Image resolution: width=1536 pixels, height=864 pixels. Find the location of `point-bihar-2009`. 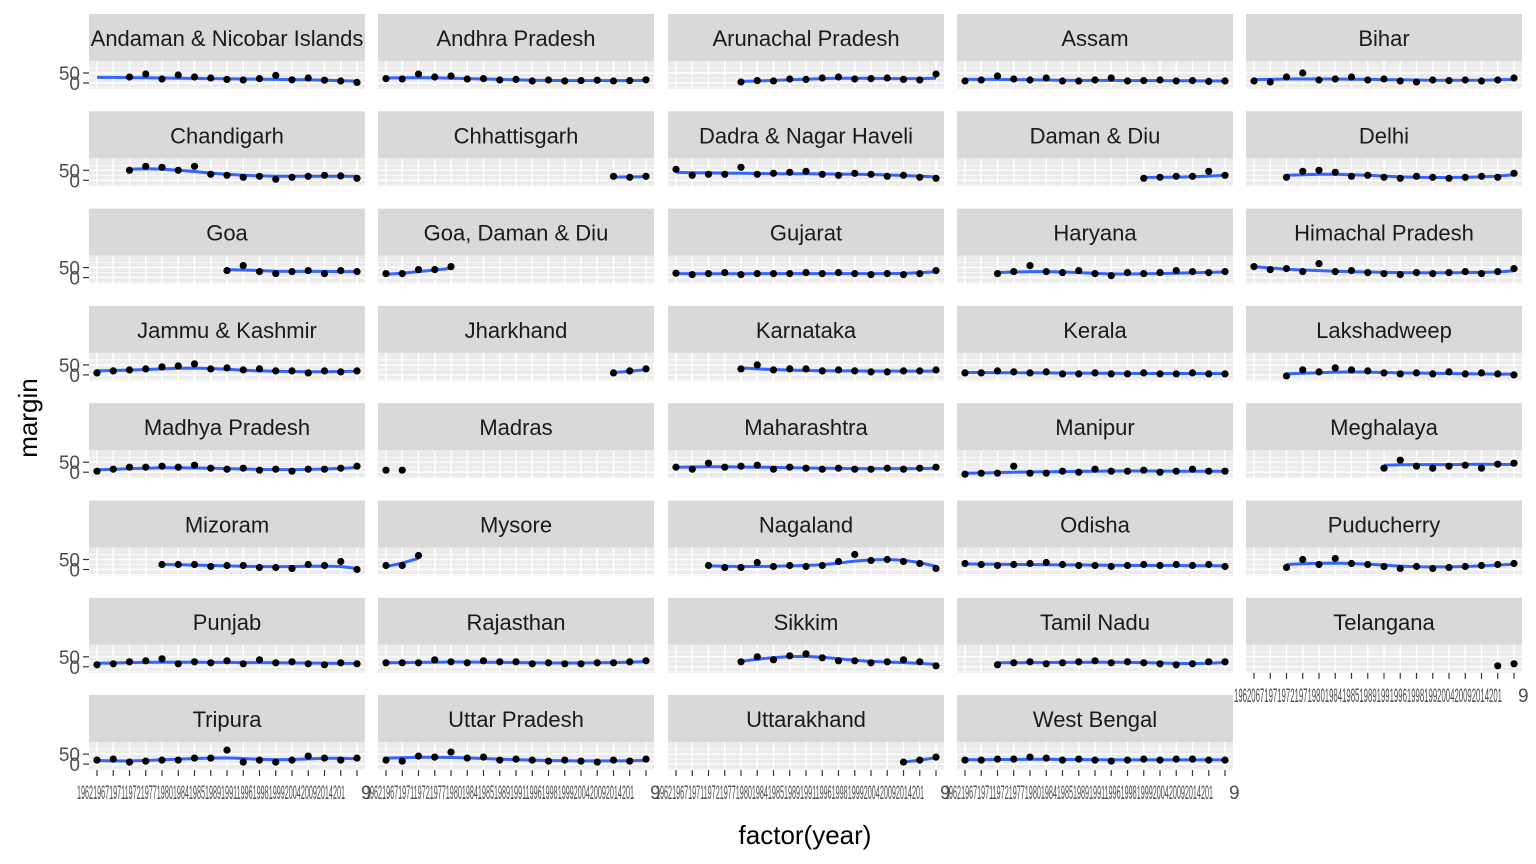

point-bihar-2009 is located at coordinates (1481, 81).